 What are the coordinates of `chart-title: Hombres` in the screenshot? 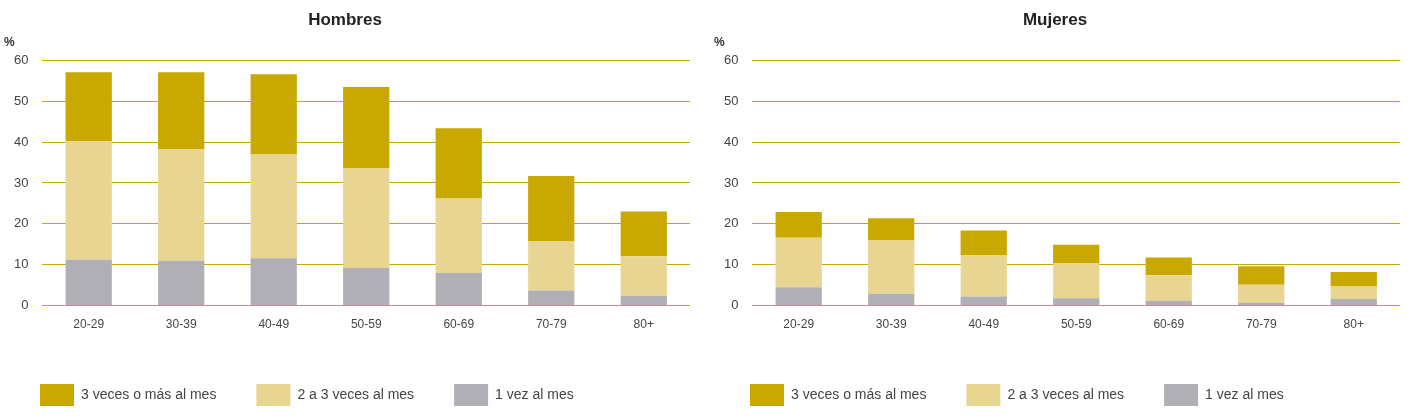 It's located at (345, 19).